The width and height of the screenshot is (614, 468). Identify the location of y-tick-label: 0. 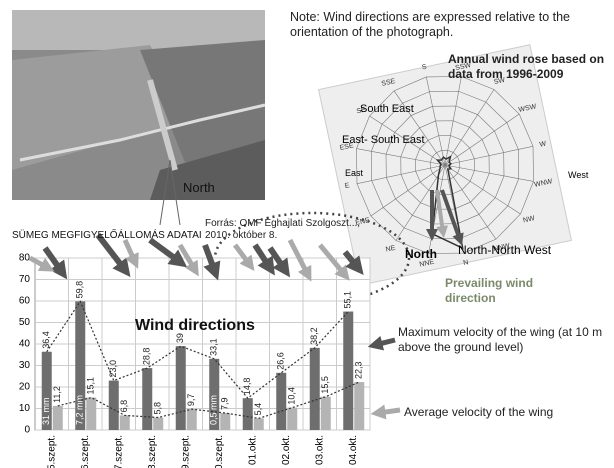
(27, 430).